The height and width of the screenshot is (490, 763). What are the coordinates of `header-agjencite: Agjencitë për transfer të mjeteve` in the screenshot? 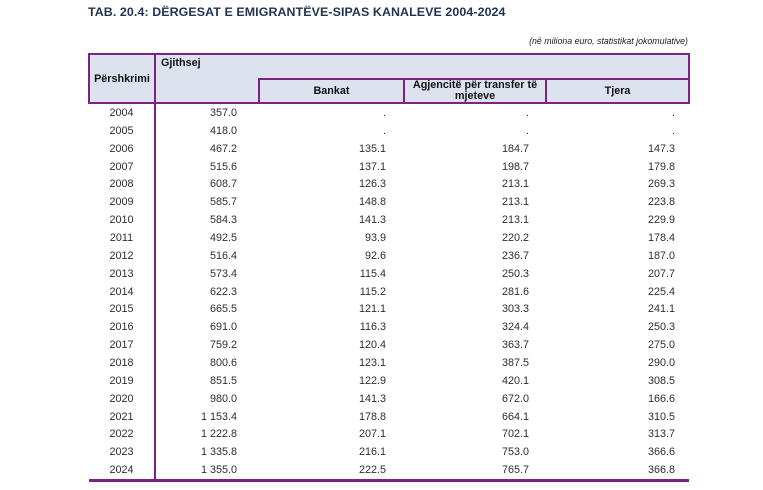 It's located at (475, 91).